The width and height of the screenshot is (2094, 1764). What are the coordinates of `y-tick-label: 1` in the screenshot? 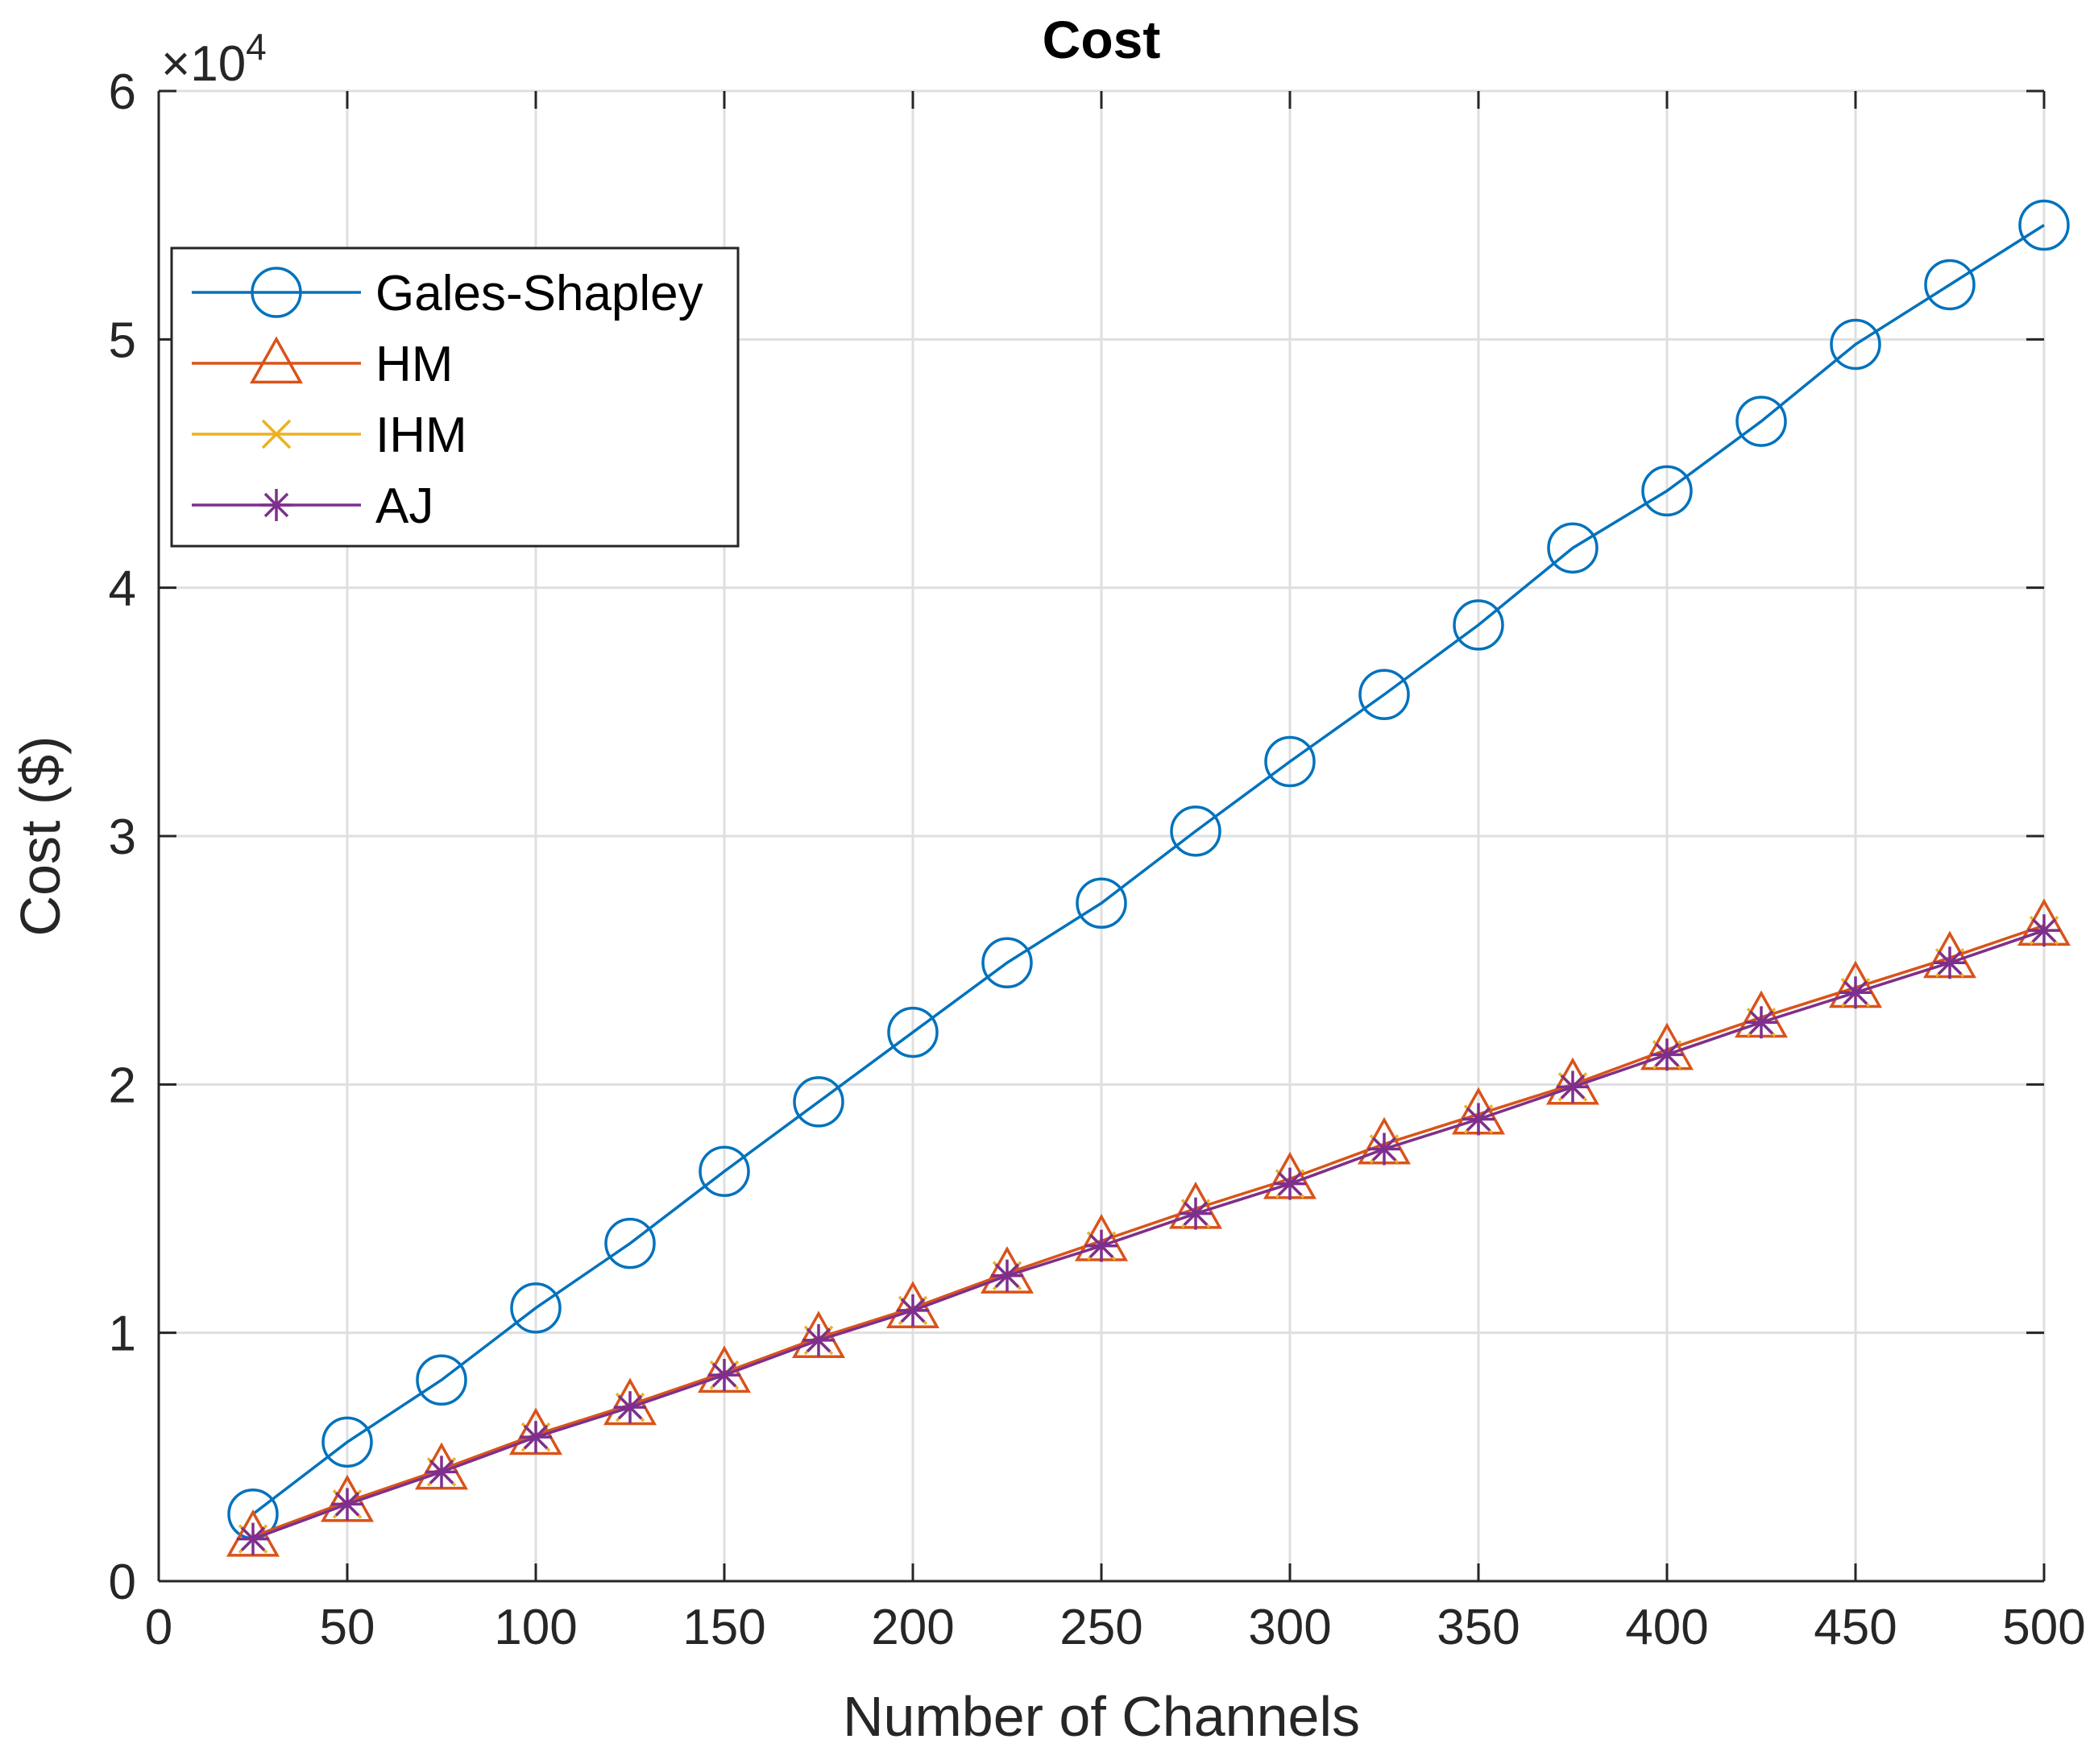 It's located at (122, 1334).